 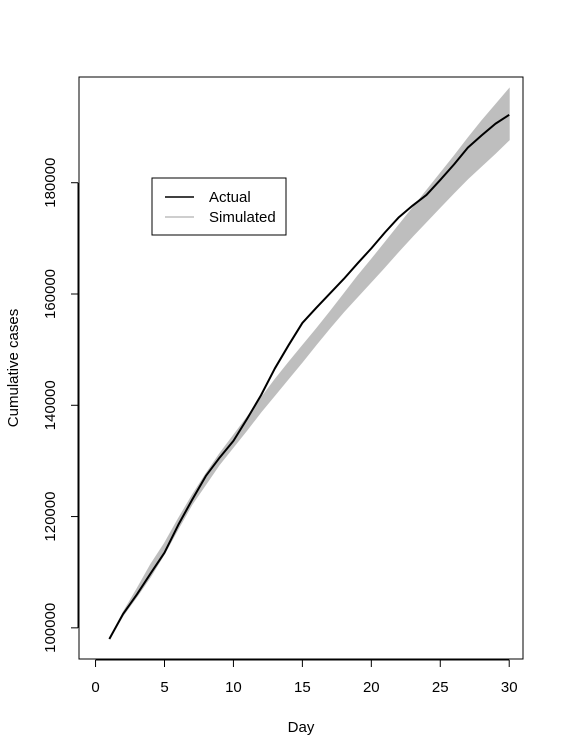 I want to click on x-tick-label: 30, so click(x=509, y=687).